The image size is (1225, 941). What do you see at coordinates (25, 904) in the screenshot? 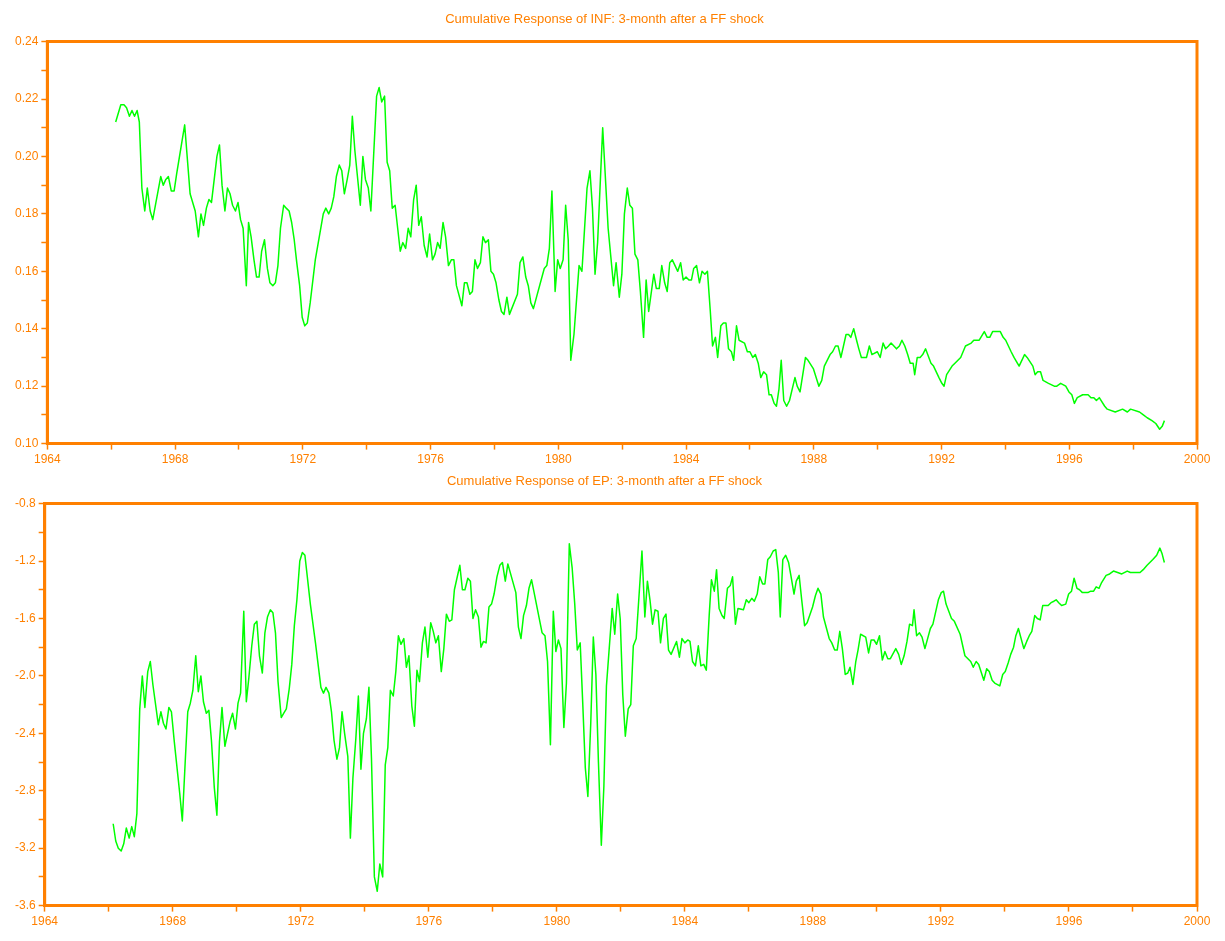
I see `y-tick-label: -3.6` at bounding box center [25, 904].